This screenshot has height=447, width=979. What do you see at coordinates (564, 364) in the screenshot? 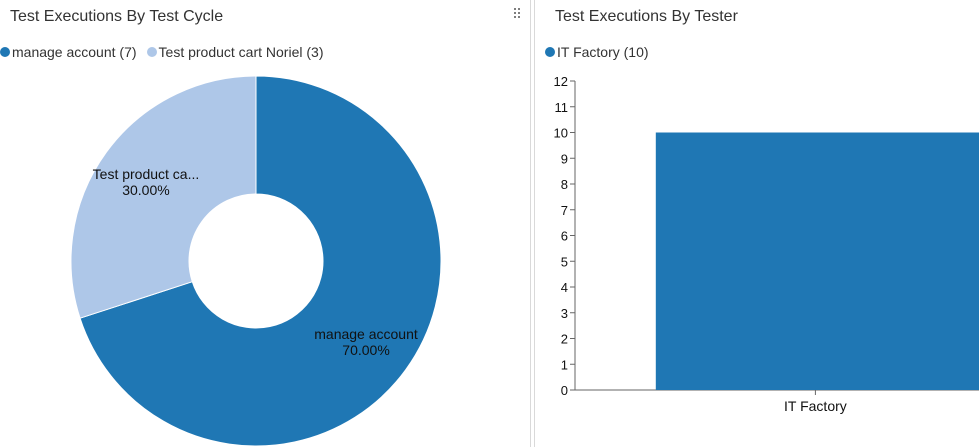
I see `y-tick-label: 1` at bounding box center [564, 364].